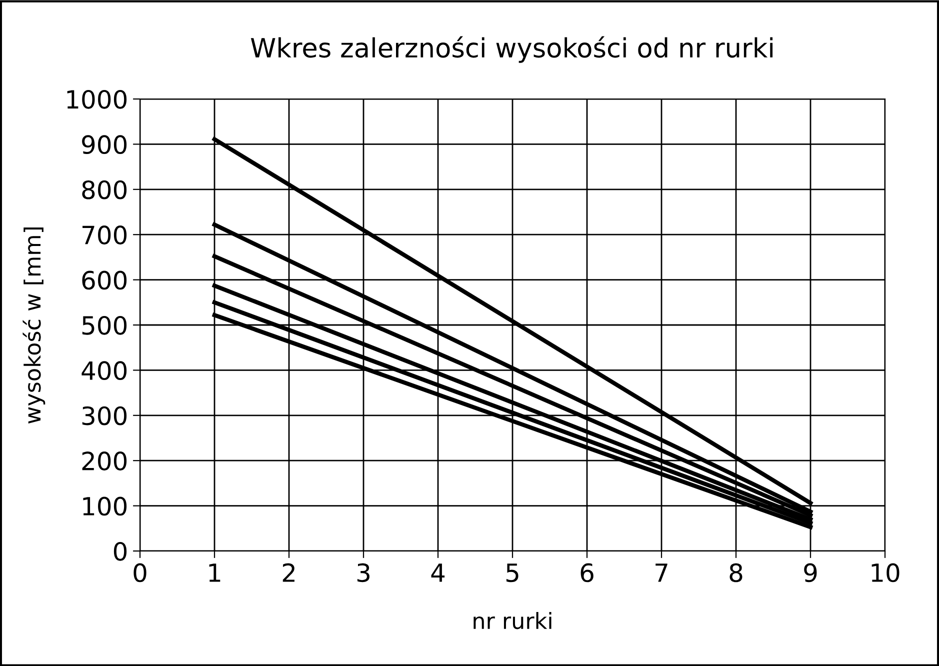  I want to click on x-tick-label: 9, so click(810, 572).